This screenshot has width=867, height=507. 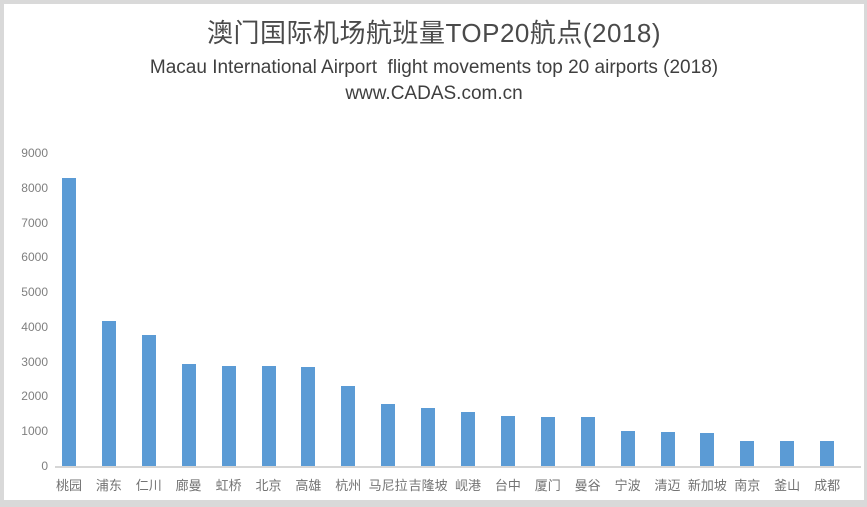 What do you see at coordinates (434, 93) in the screenshot?
I see `watermark-url: www.CADAS.com.cn` at bounding box center [434, 93].